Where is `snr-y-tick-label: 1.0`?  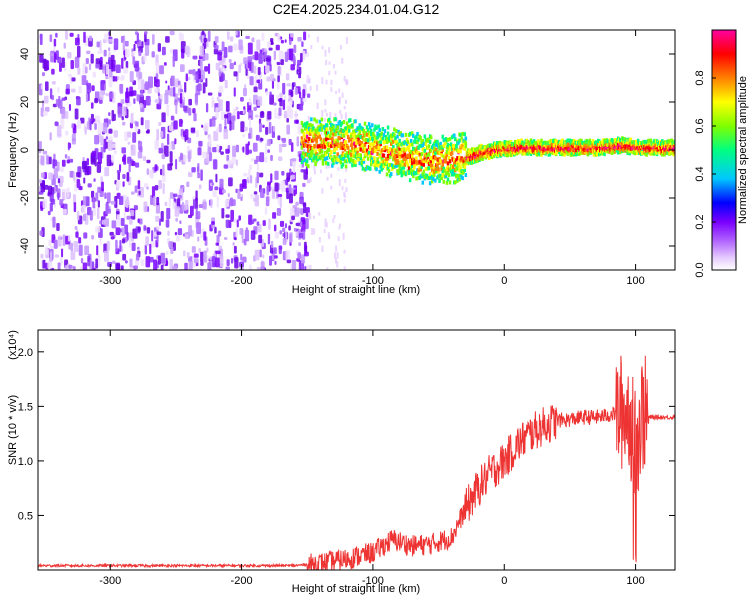 snr-y-tick-label: 1.0 is located at coordinates (25, 462).